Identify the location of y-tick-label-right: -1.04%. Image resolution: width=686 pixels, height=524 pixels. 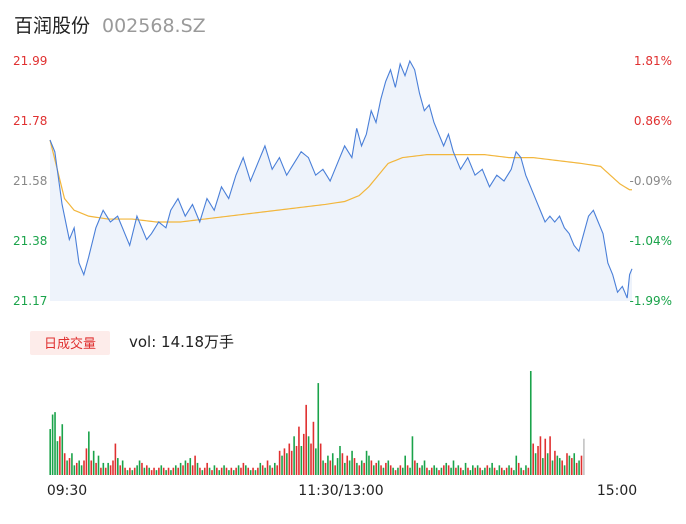
(651, 241).